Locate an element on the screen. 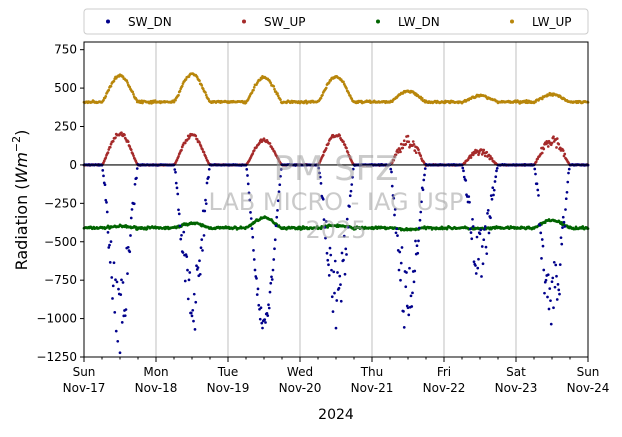 The image size is (622, 437). x-tick-label-date: Nov-18 is located at coordinates (156, 388).